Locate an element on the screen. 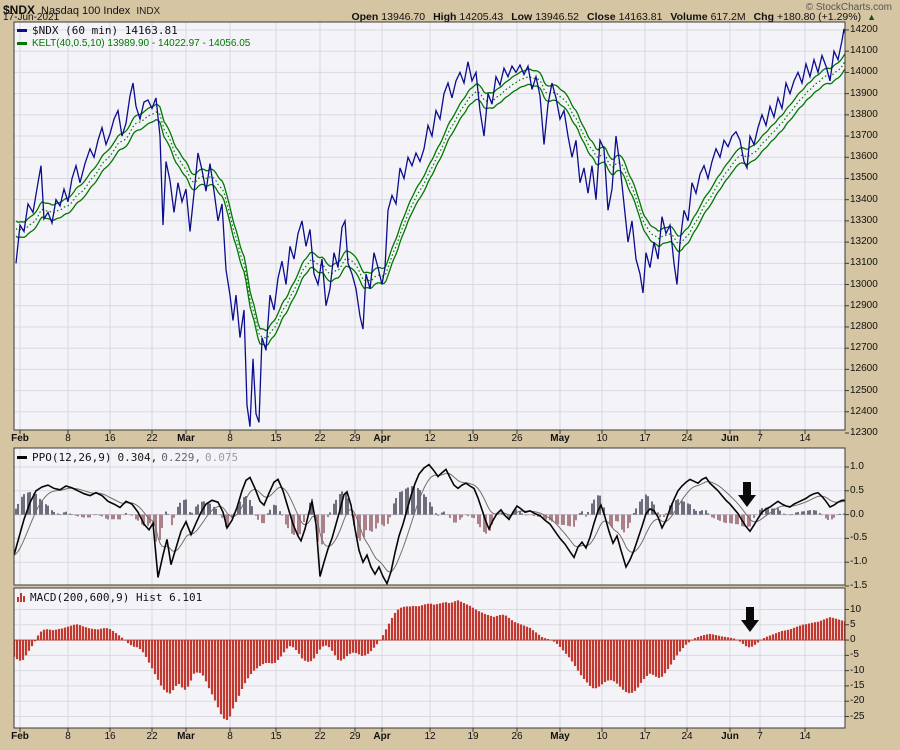 The image size is (900, 750). chart-date: 17-Jun-2021 is located at coordinates (31, 17).